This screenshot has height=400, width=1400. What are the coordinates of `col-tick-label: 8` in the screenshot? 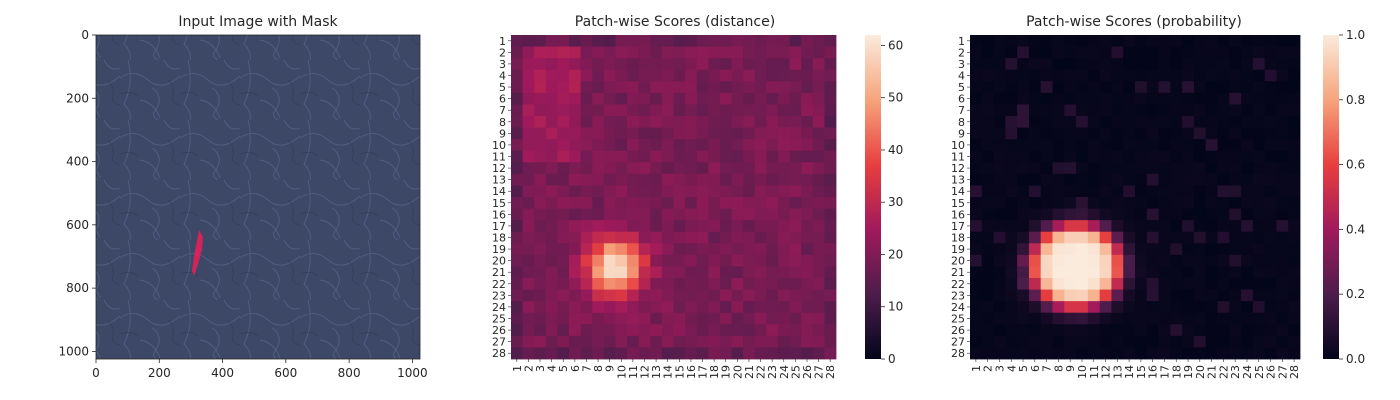 It's located at (598, 368).